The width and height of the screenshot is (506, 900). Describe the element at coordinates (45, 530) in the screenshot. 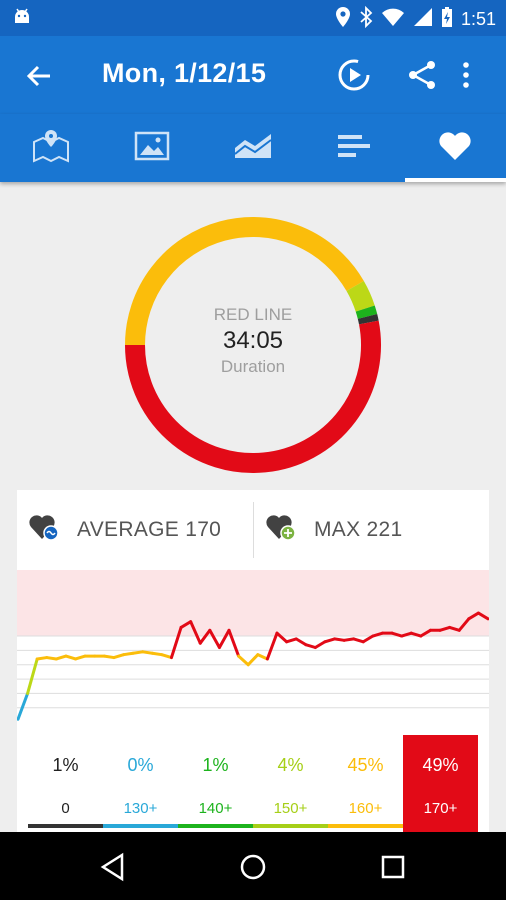

I see `heart-average-icon` at that location.